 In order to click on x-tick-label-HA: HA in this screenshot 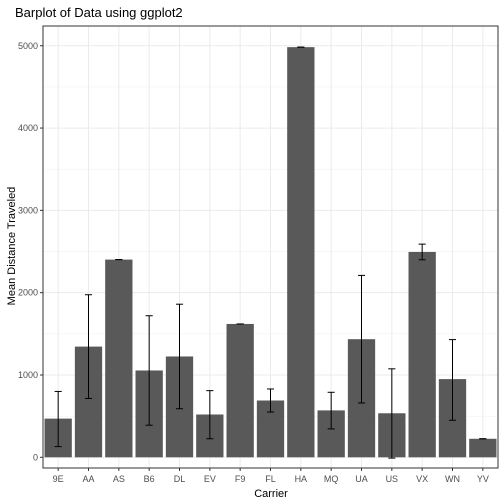, I will do `click(301, 479)`.